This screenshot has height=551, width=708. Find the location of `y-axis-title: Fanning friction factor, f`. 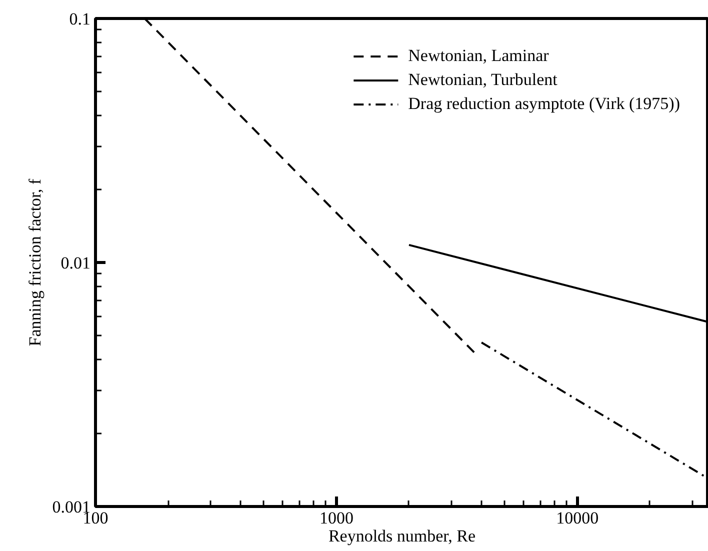

y-axis-title: Fanning friction factor, f is located at coordinates (34, 262).